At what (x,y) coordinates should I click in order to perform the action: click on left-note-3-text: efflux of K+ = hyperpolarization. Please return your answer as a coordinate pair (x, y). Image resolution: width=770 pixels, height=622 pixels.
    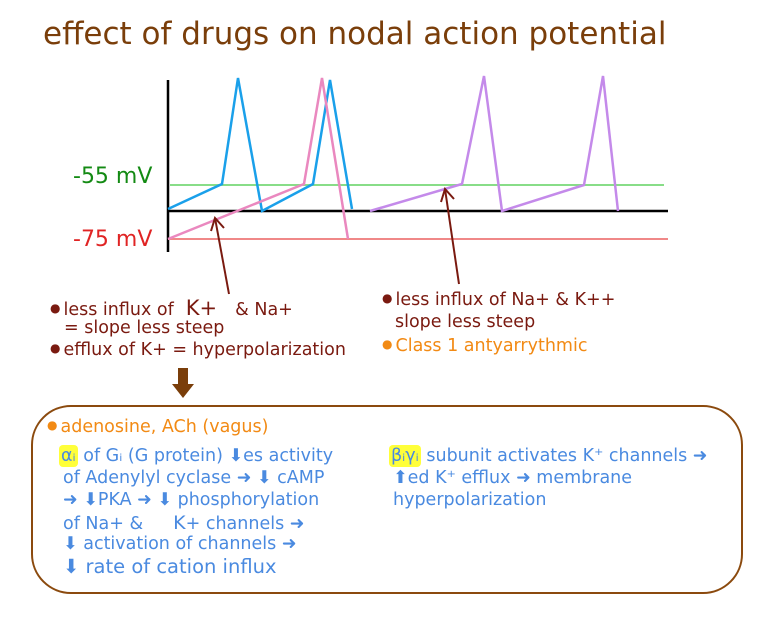
    Looking at the image, I should click on (204, 350).